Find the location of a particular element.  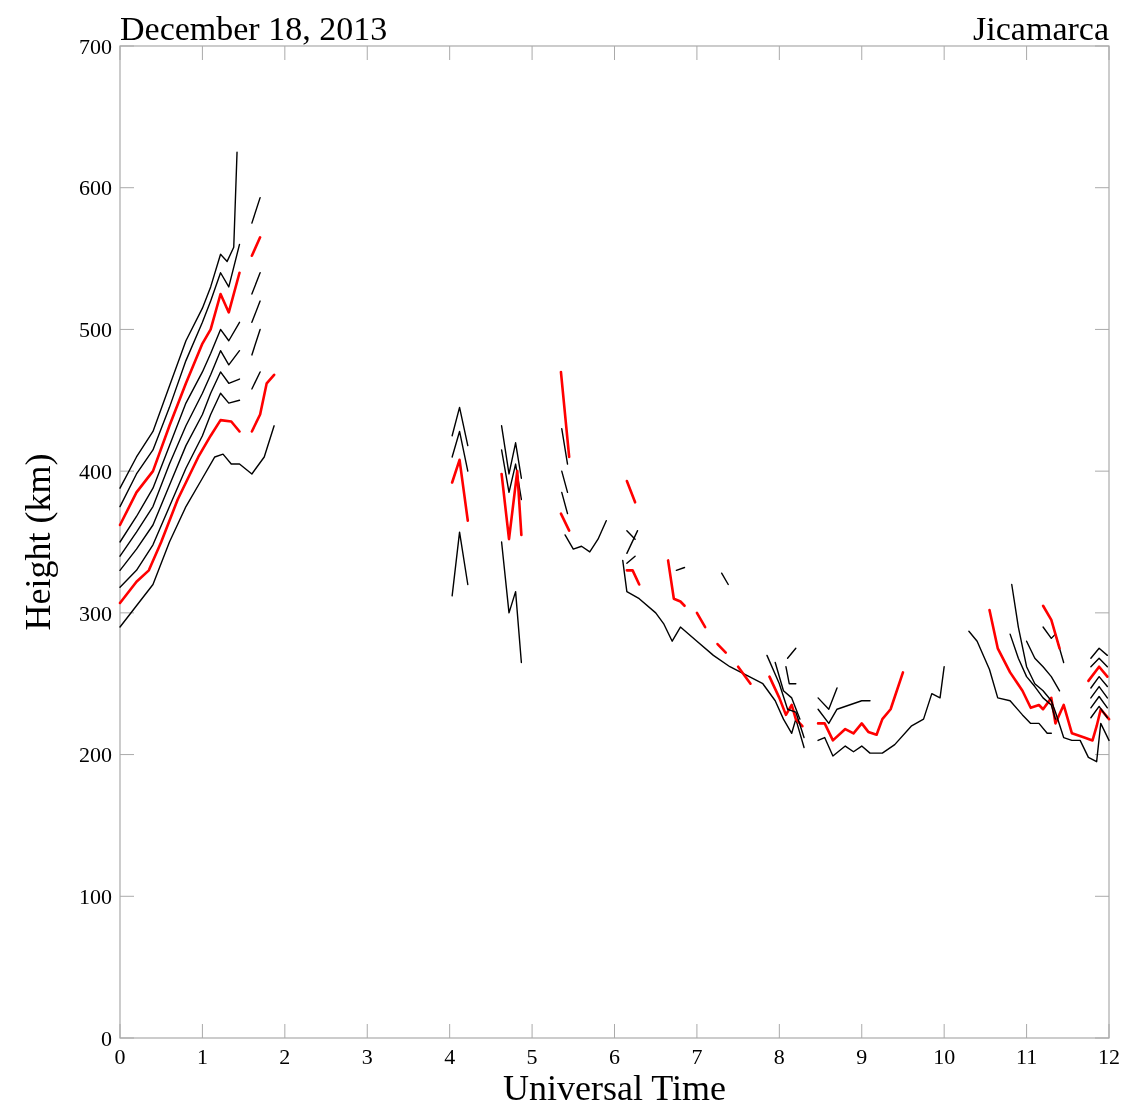

y-tick-label: 200 is located at coordinates (95, 755).